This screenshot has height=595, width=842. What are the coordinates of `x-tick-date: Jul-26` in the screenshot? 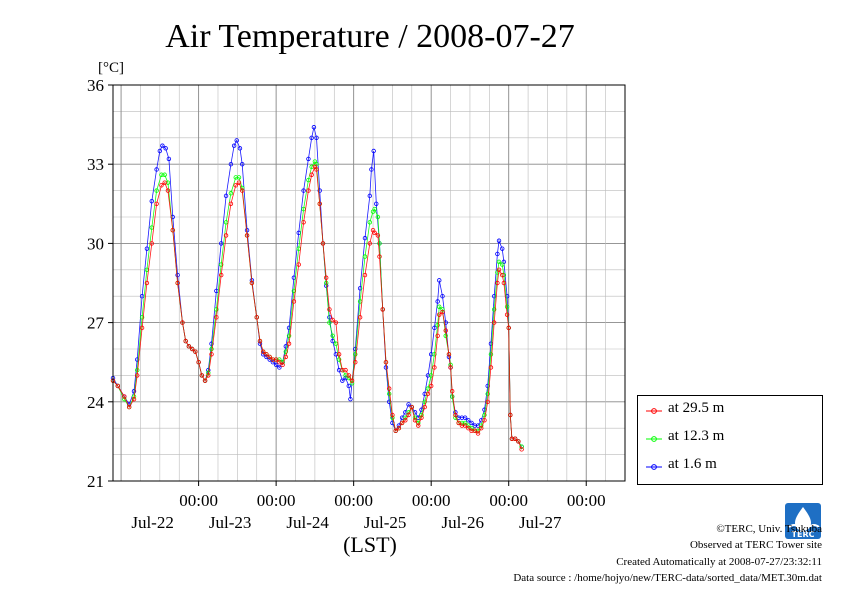 It's located at (462, 522).